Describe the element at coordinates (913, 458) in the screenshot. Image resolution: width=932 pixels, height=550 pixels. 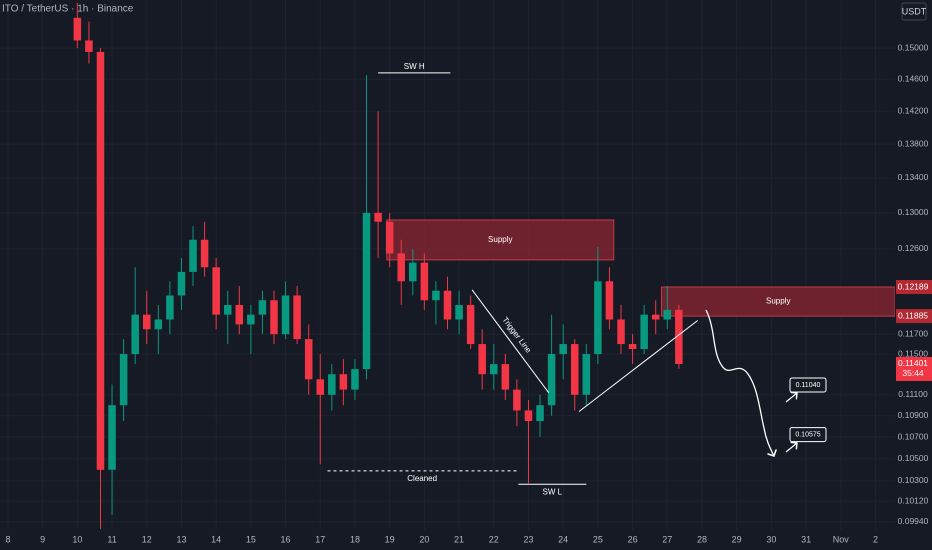
I see `y-tick-label: 0.10500` at that location.